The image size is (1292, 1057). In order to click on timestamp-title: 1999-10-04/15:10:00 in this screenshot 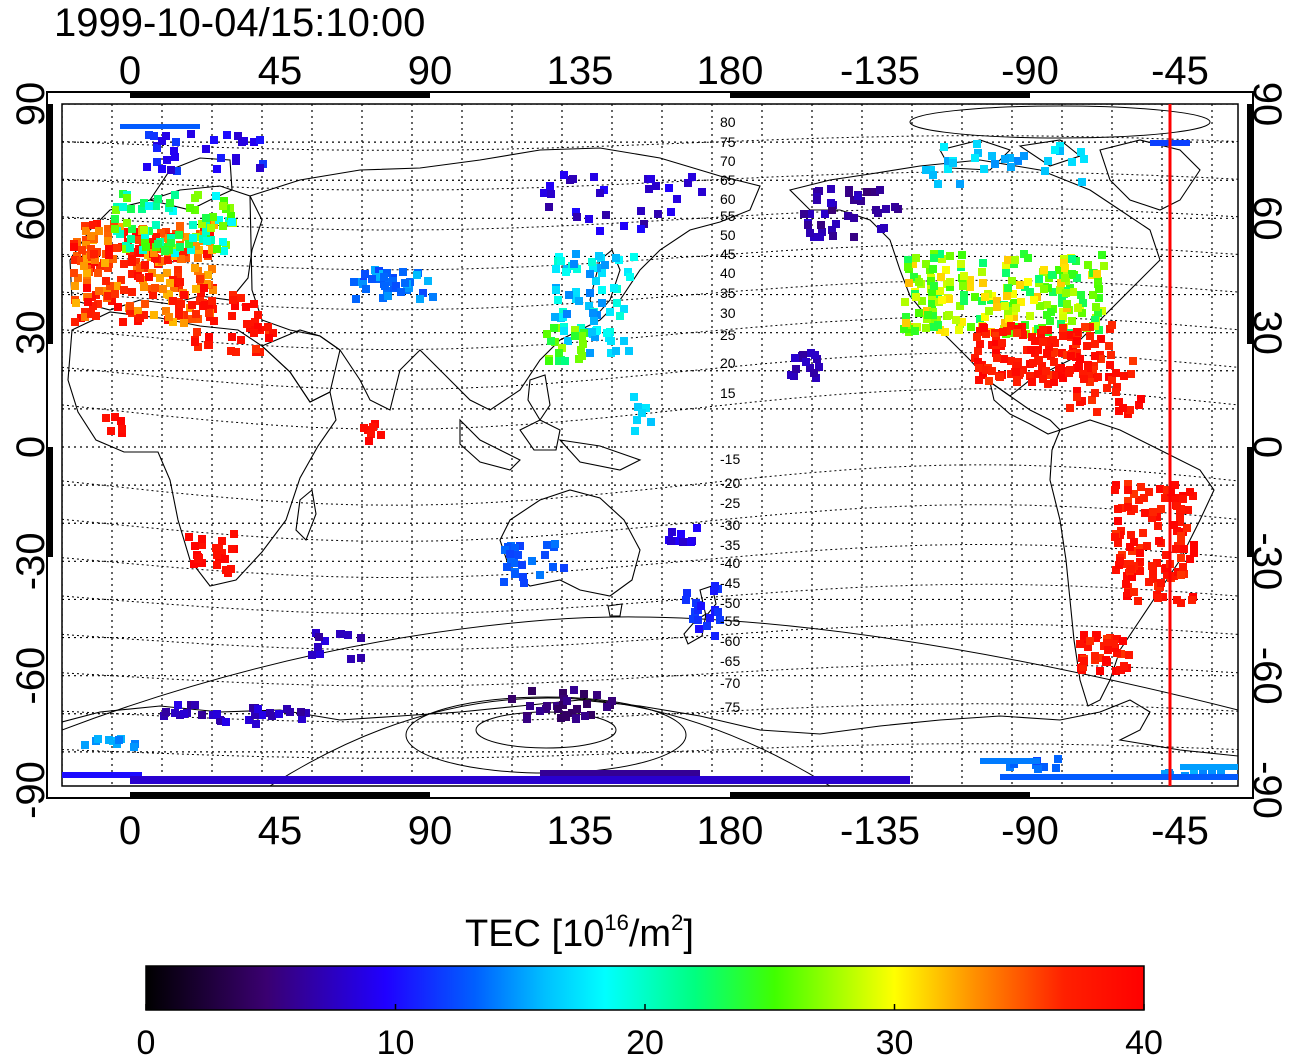, I will do `click(239, 23)`.